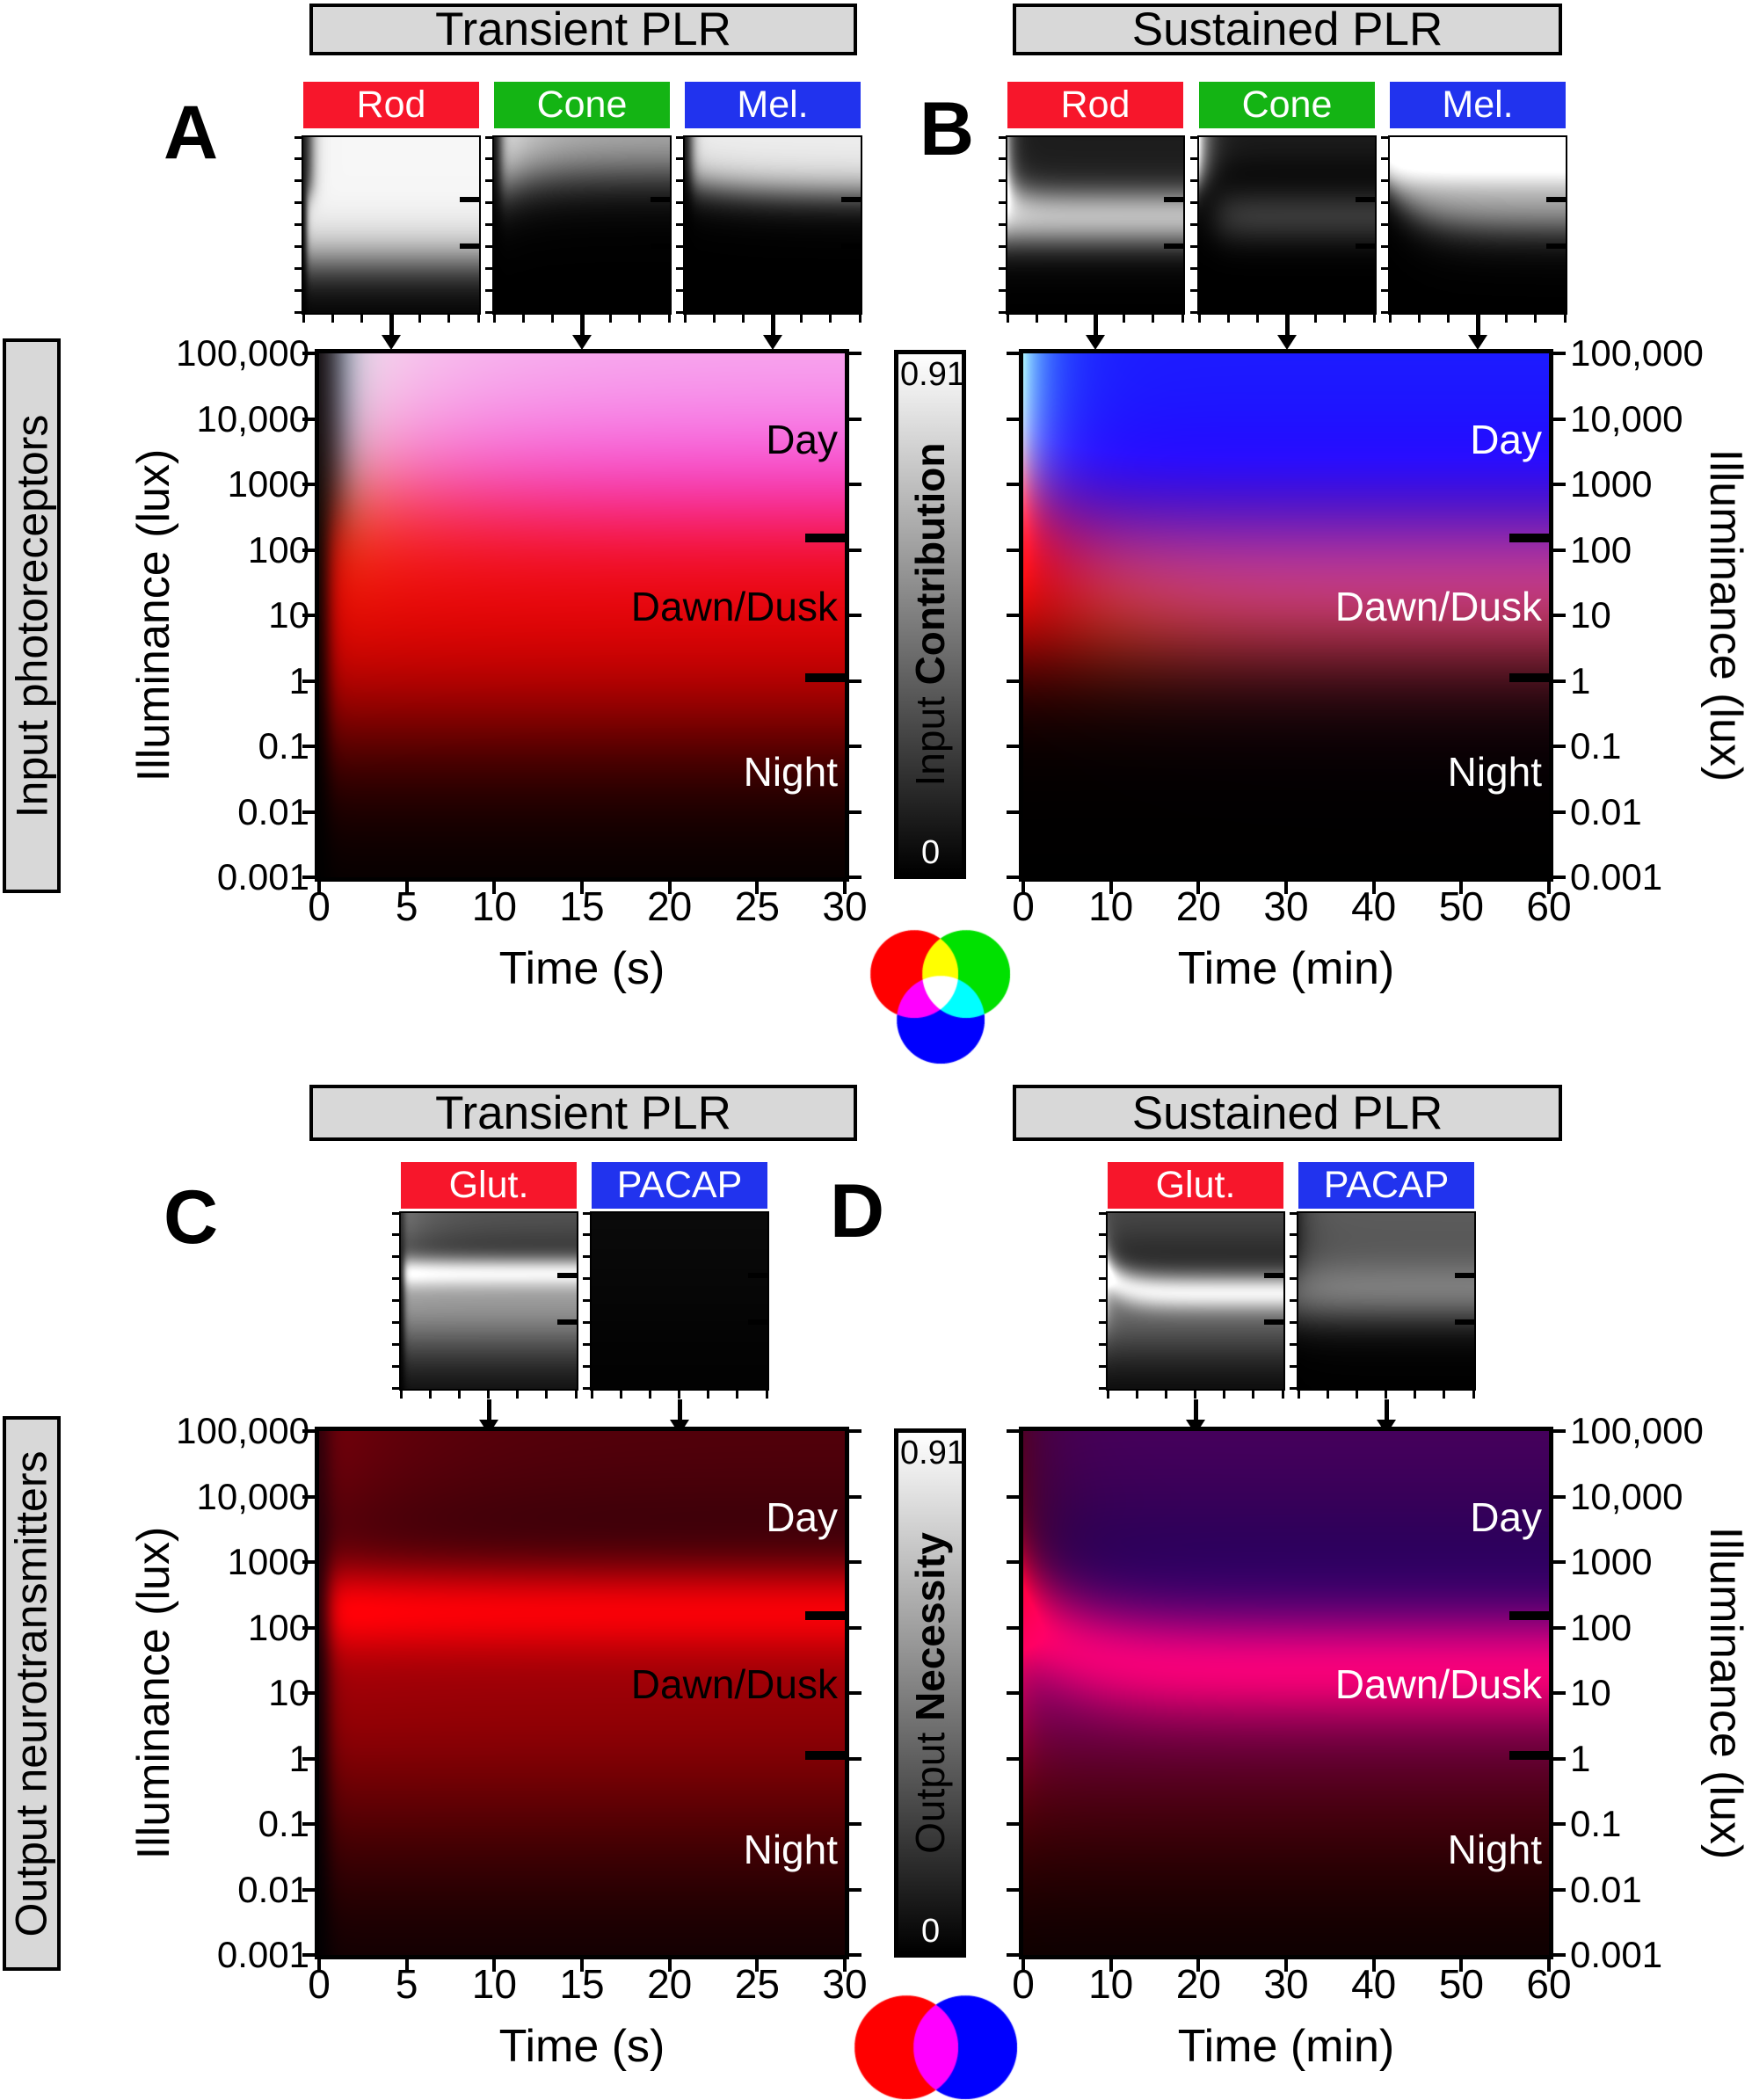 The height and width of the screenshot is (2100, 1752). I want to click on y-tick-label: 0.1, so click(283, 746).